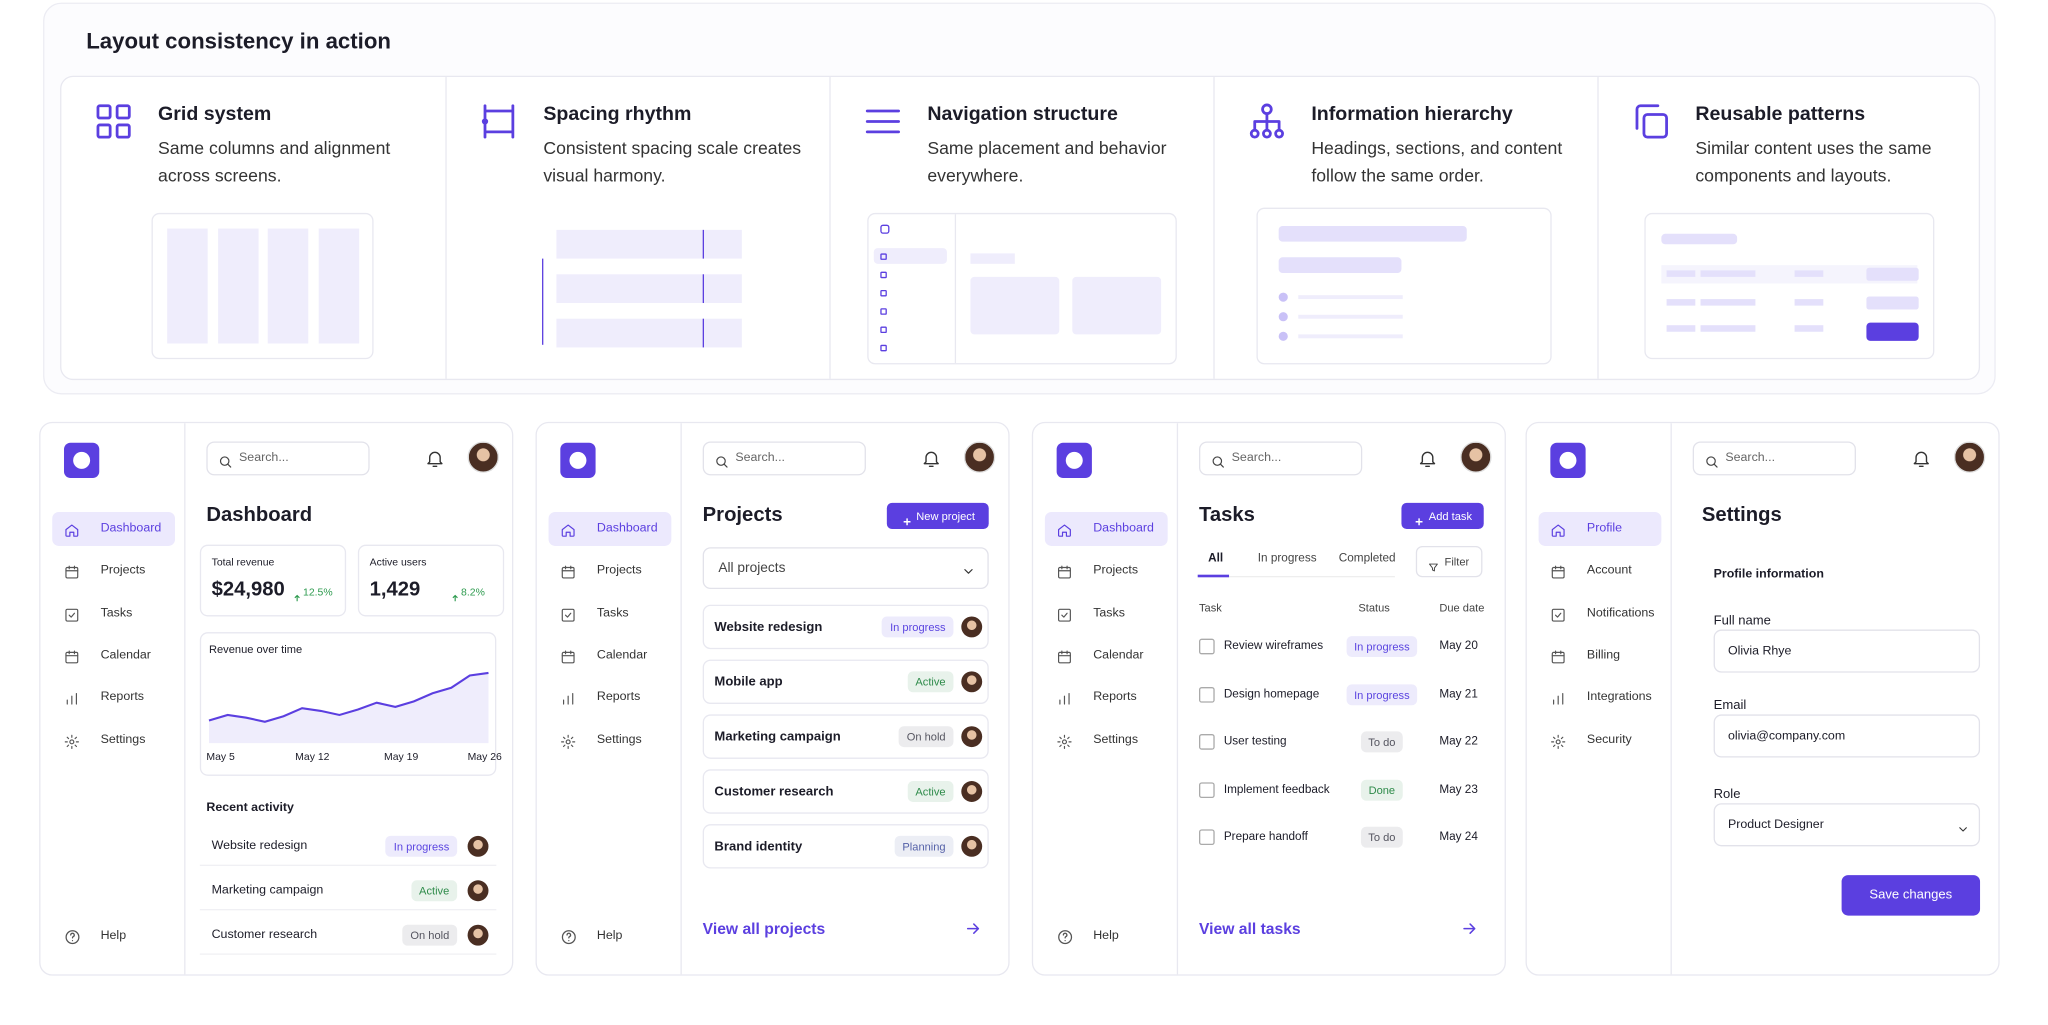  I want to click on activity-row: Marketing campaign Active, so click(348, 891).